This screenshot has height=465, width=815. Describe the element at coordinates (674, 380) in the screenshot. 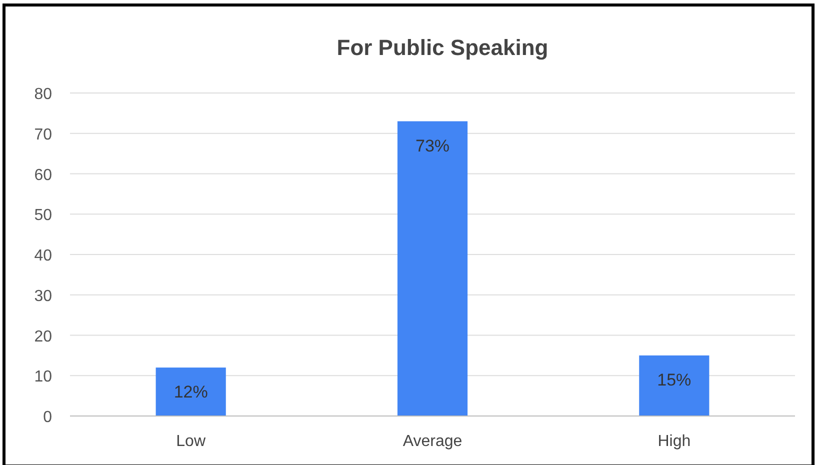

I see `data-label: 15%` at that location.